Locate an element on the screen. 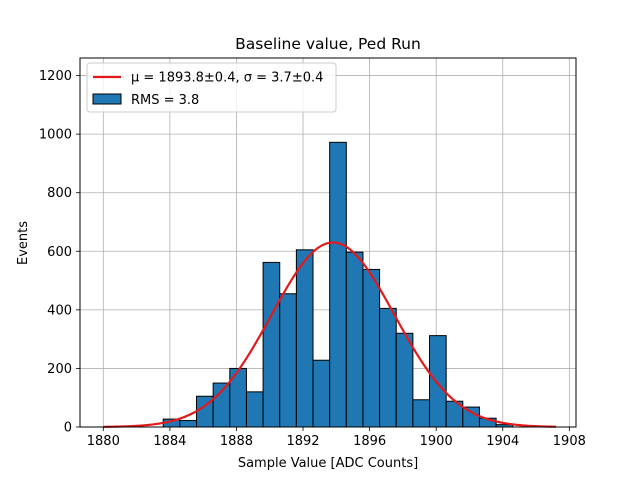 This screenshot has height=480, width=640. y-tick-label: 1200 is located at coordinates (55, 76).